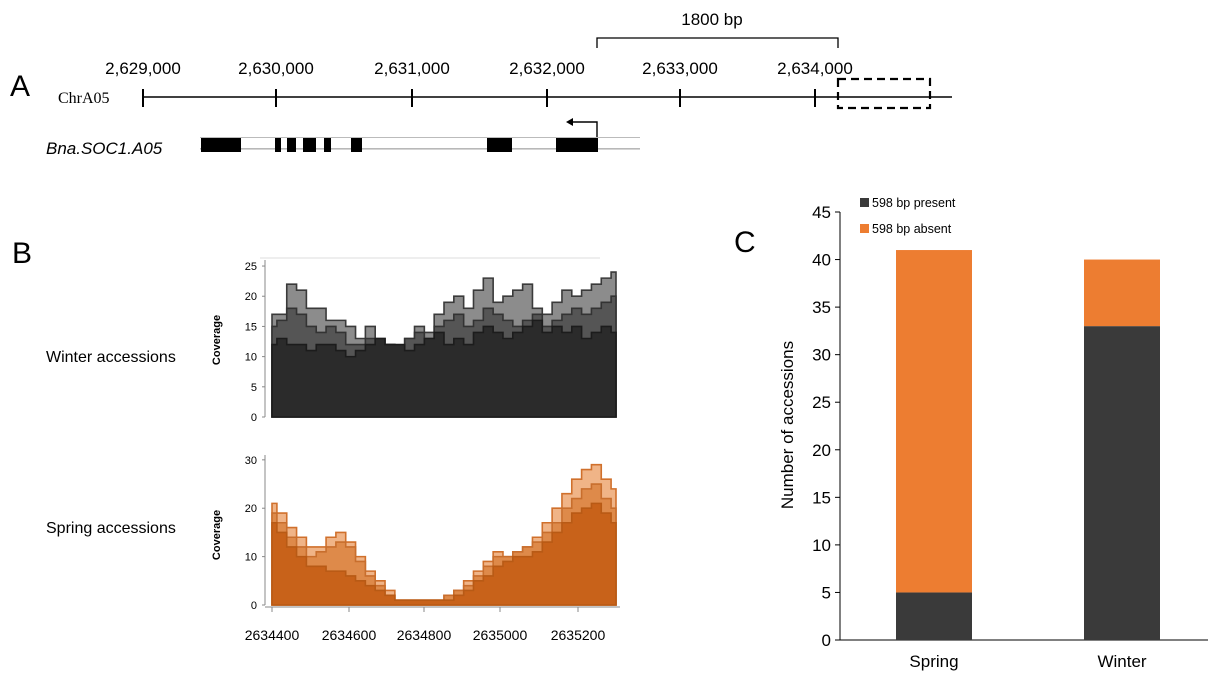 The image size is (1217, 675). I want to click on bar-y-tick-label: 5, so click(826, 592).